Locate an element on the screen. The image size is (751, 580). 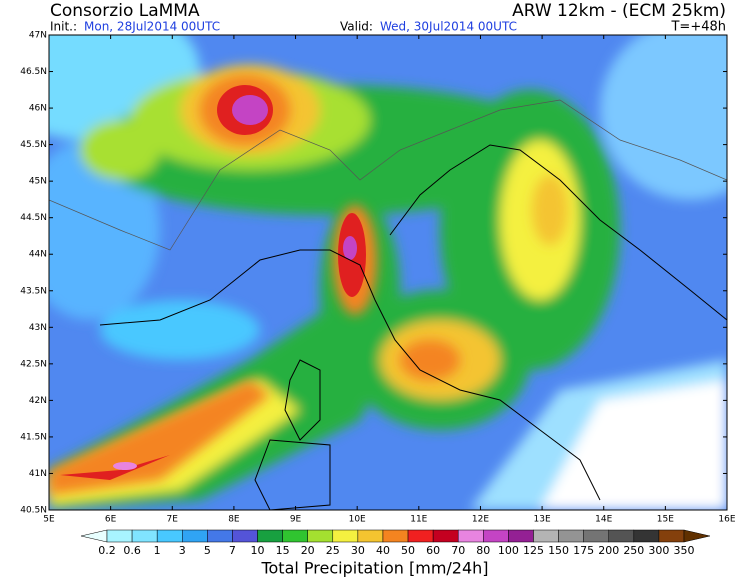
colorbar-label: 80 is located at coordinates (483, 550).